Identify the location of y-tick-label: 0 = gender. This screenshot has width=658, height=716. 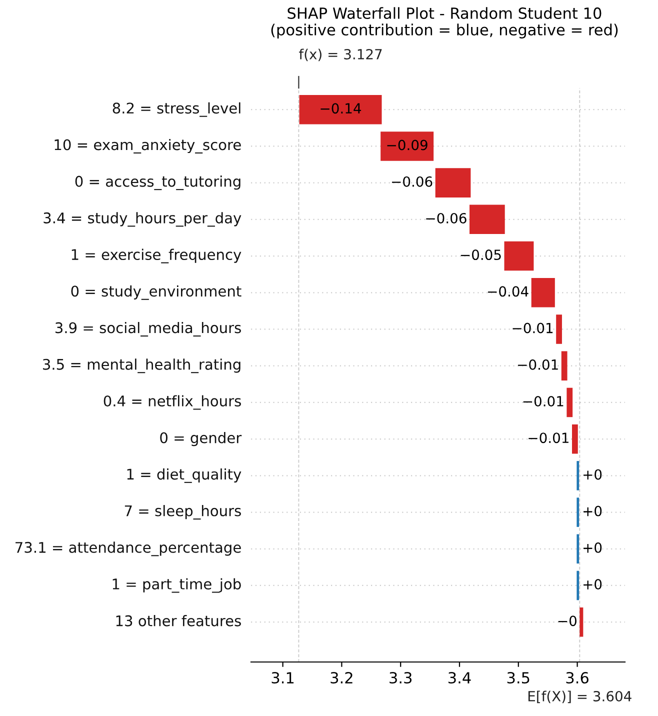
(201, 439).